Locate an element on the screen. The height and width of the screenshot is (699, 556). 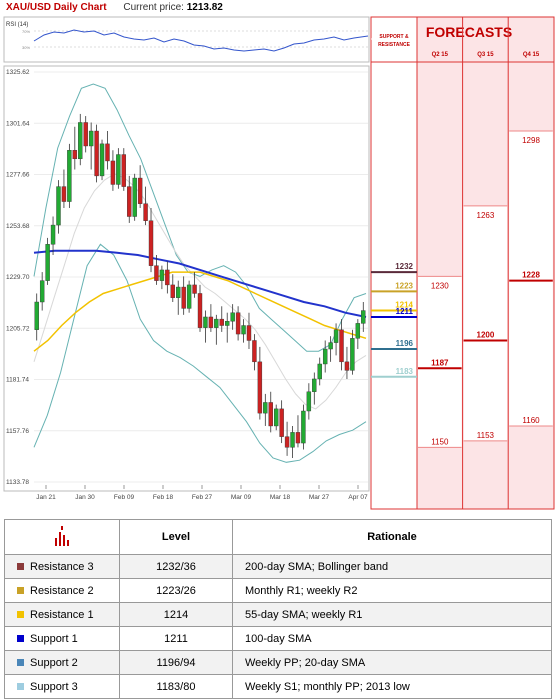
row-name-cell: Resistance 2 is located at coordinates (62, 590).